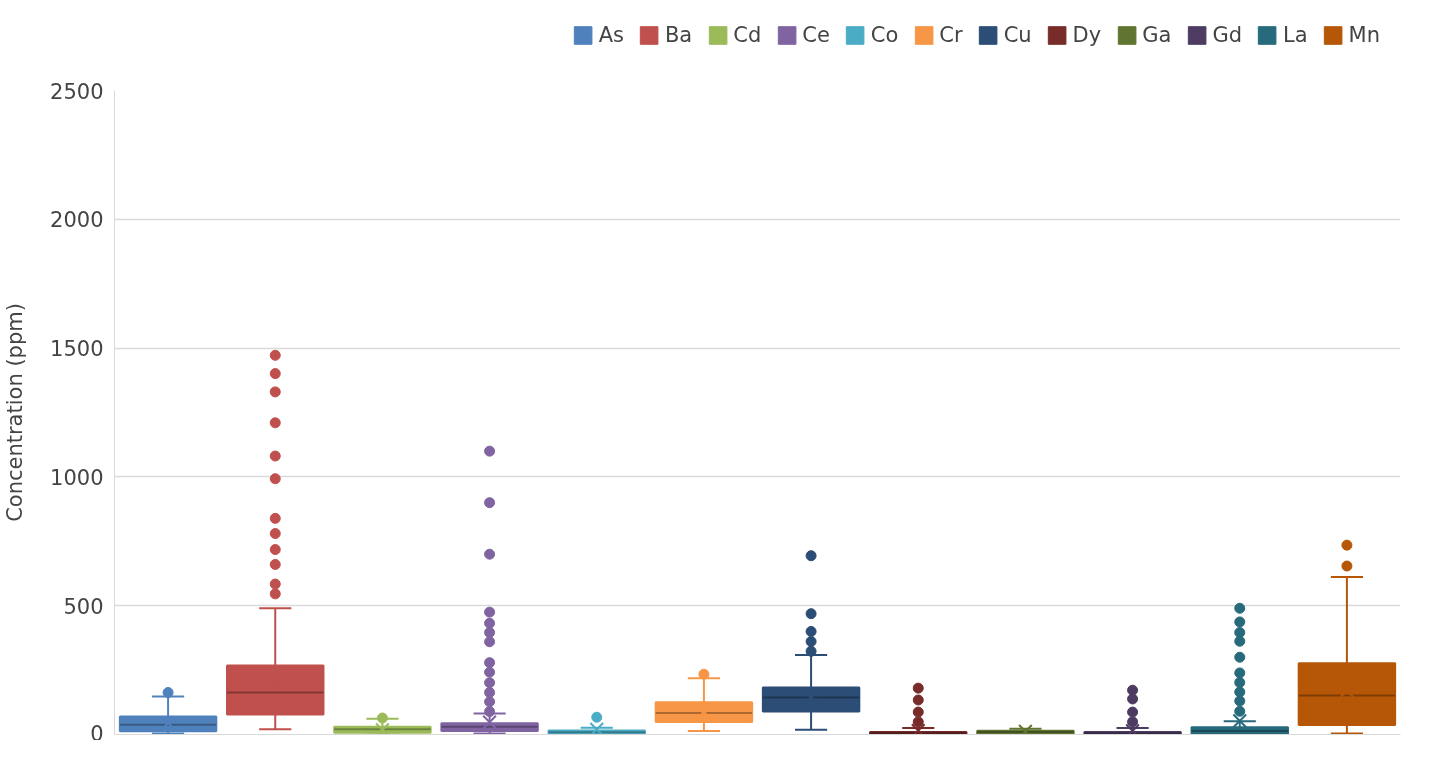  What do you see at coordinates (97, 733) in the screenshot?
I see `y-tick-label: 0` at bounding box center [97, 733].